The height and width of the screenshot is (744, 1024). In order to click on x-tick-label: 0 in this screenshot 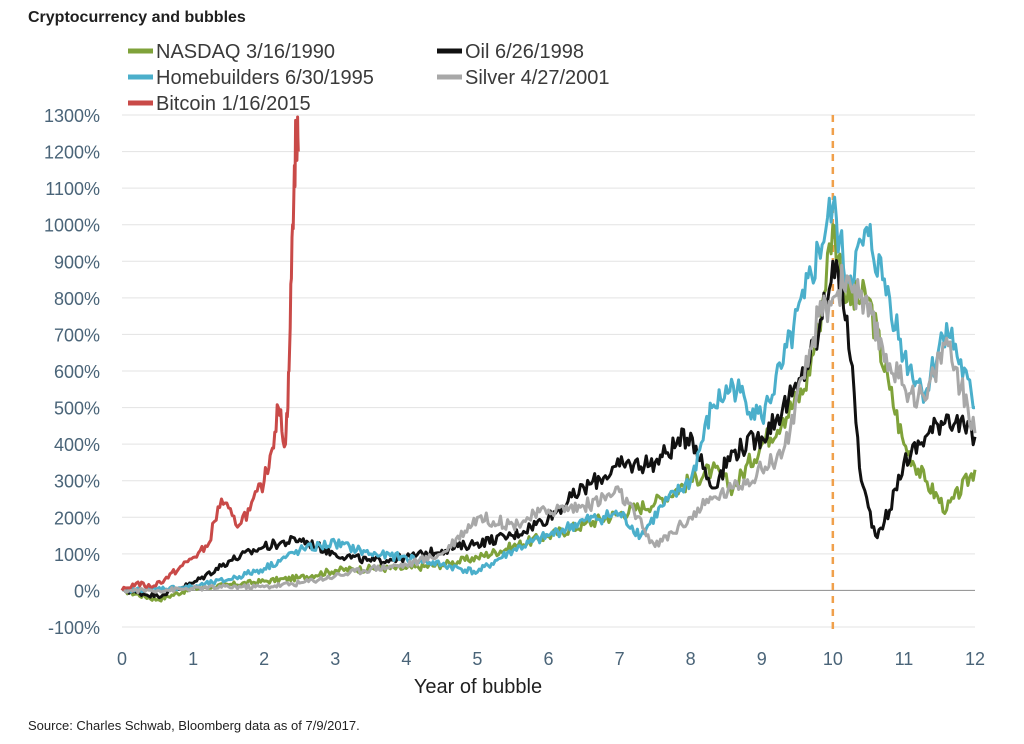, I will do `click(122, 659)`.